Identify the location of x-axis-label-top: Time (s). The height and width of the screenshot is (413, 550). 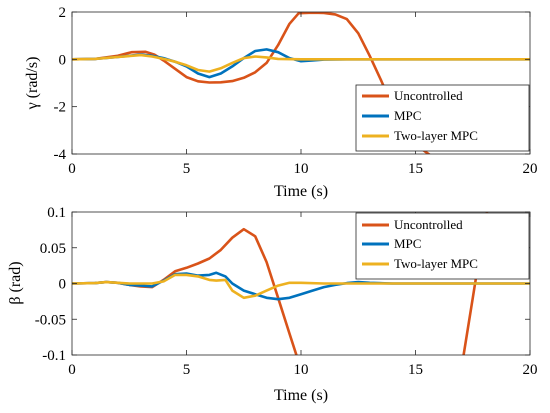
(301, 191).